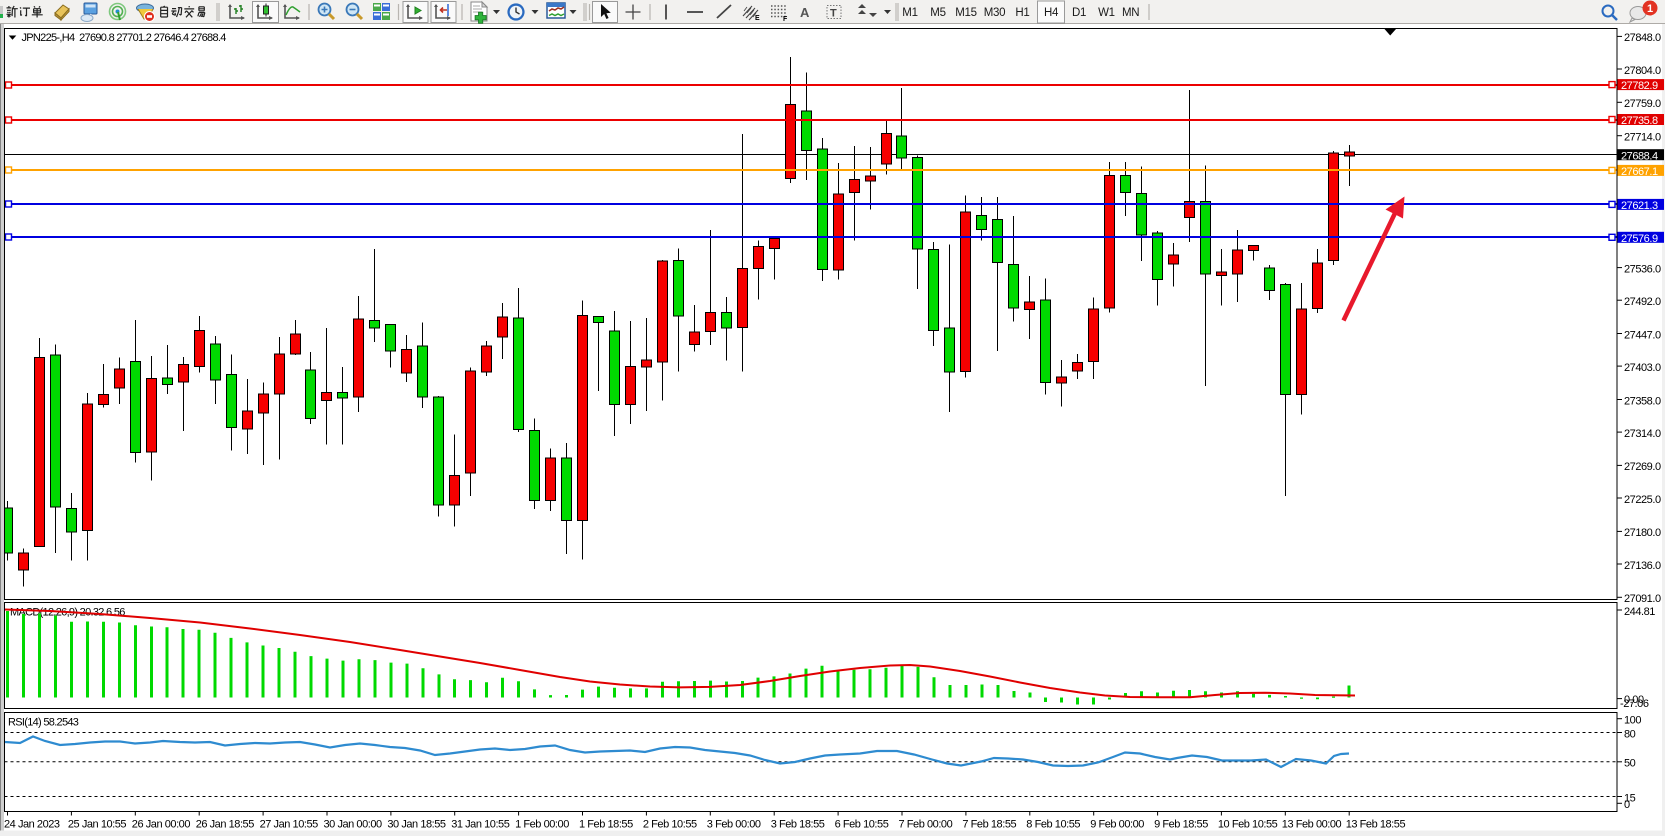  I want to click on svg-text: 80, so click(1630, 734).